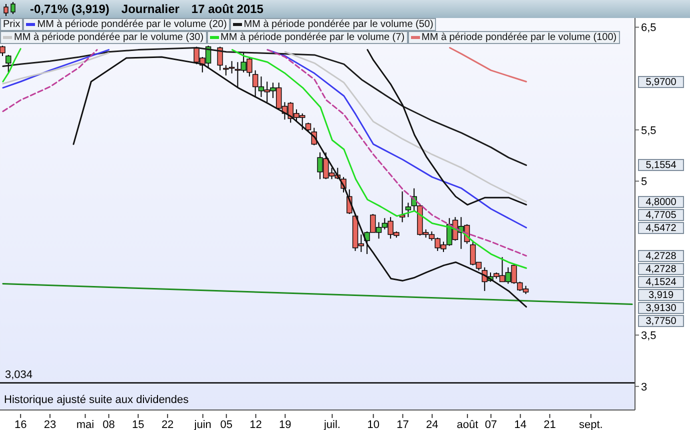 The width and height of the screenshot is (690, 430). What do you see at coordinates (138, 424) in the screenshot?
I see `x-tick-label: 15` at bounding box center [138, 424].